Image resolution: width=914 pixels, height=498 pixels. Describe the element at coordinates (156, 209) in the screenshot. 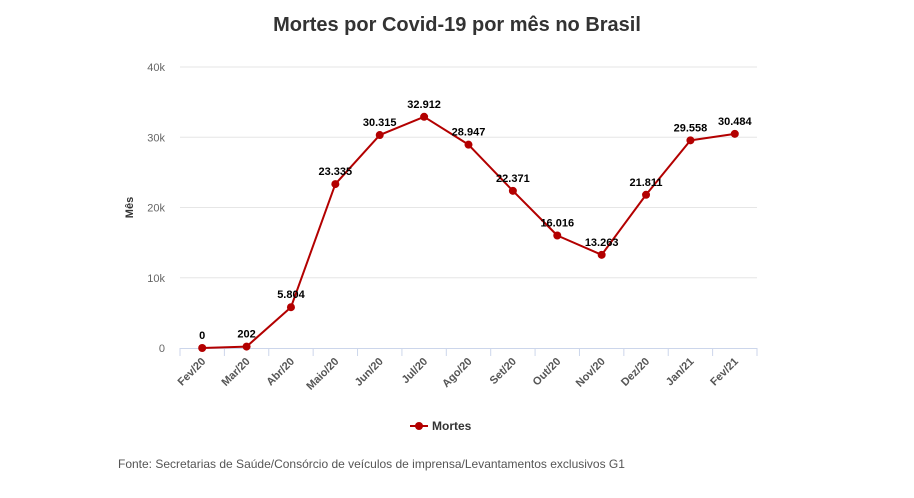

I see `y-tick-label: 20k` at that location.